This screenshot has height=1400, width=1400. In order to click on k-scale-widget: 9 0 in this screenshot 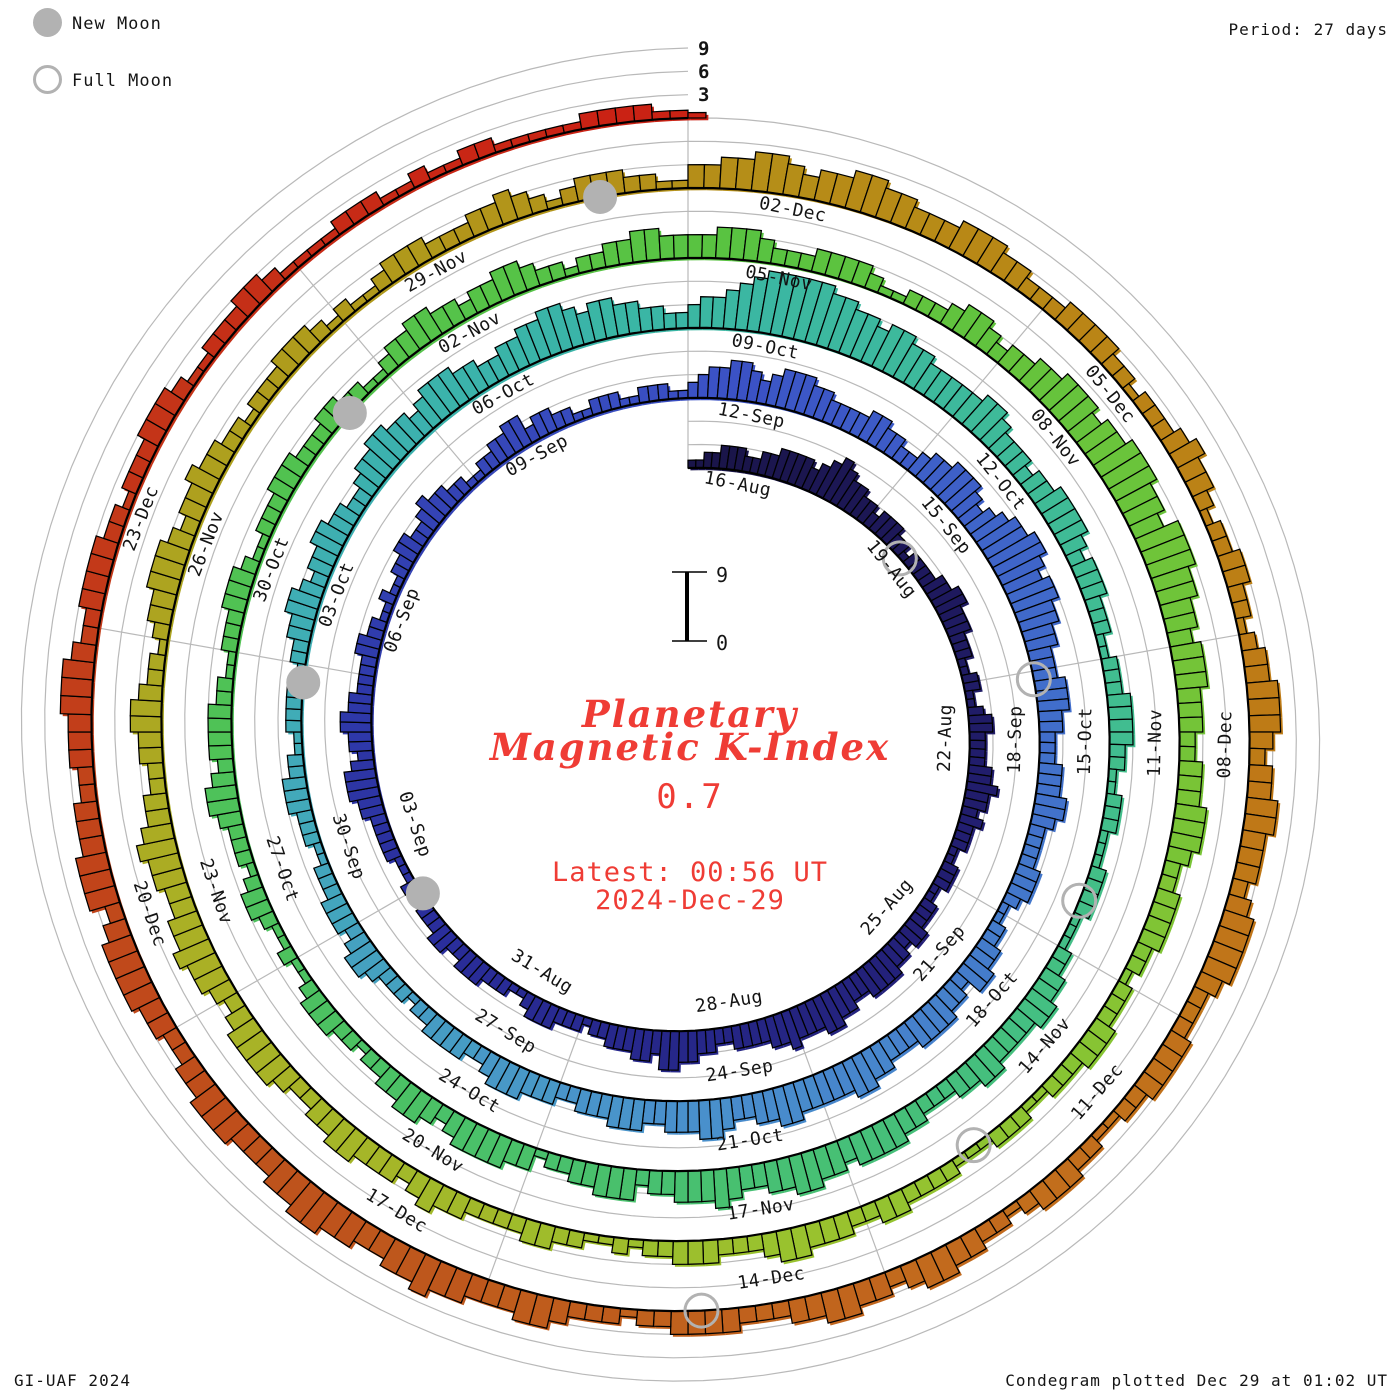, I will do `click(700, 609)`.